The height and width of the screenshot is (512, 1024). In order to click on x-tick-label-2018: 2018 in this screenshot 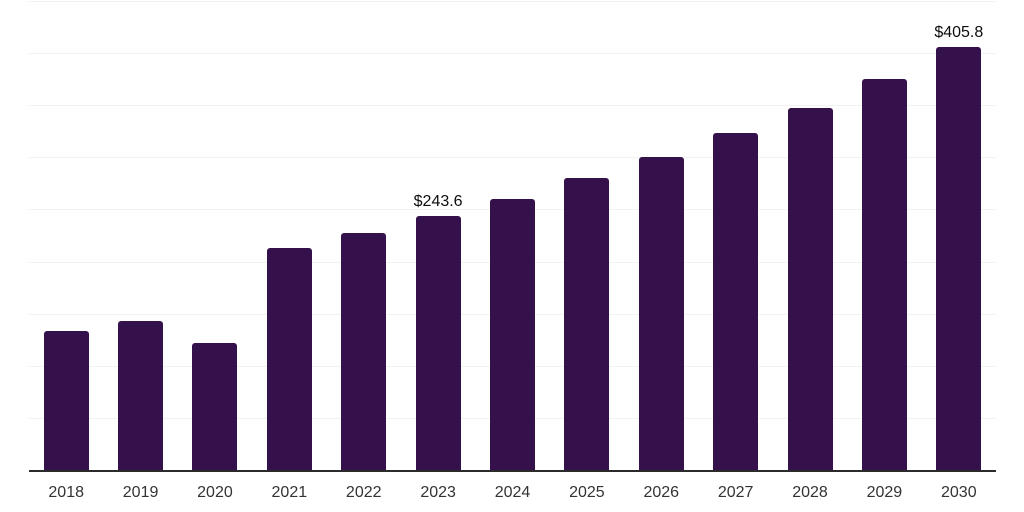, I will do `click(66, 492)`.